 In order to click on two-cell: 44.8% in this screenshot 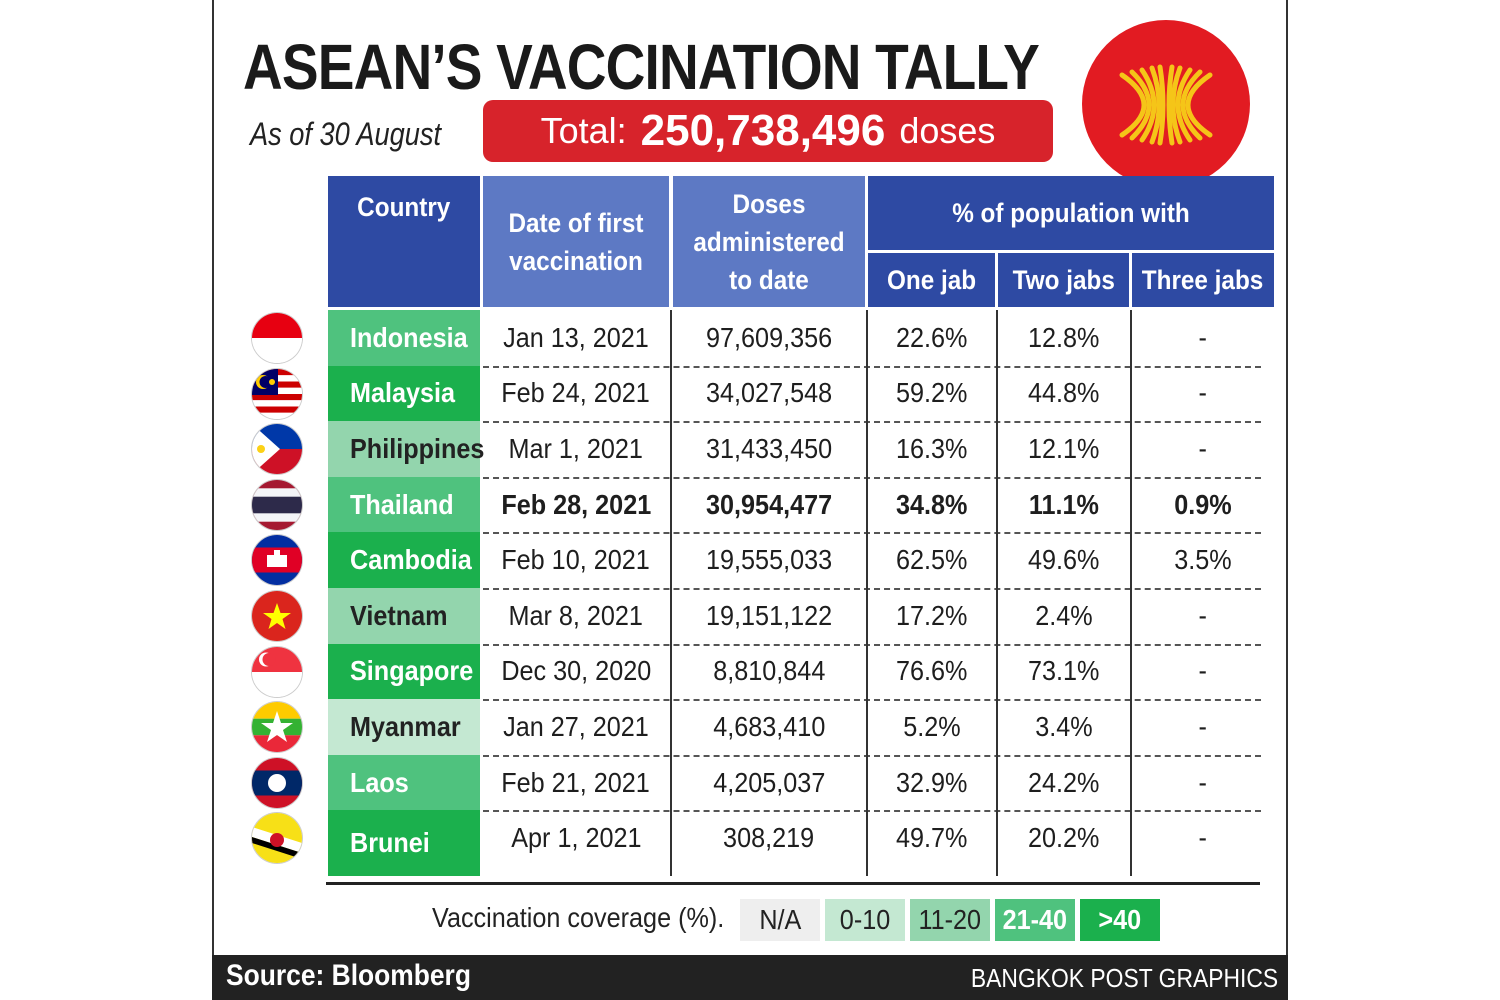, I will do `click(1063, 394)`.